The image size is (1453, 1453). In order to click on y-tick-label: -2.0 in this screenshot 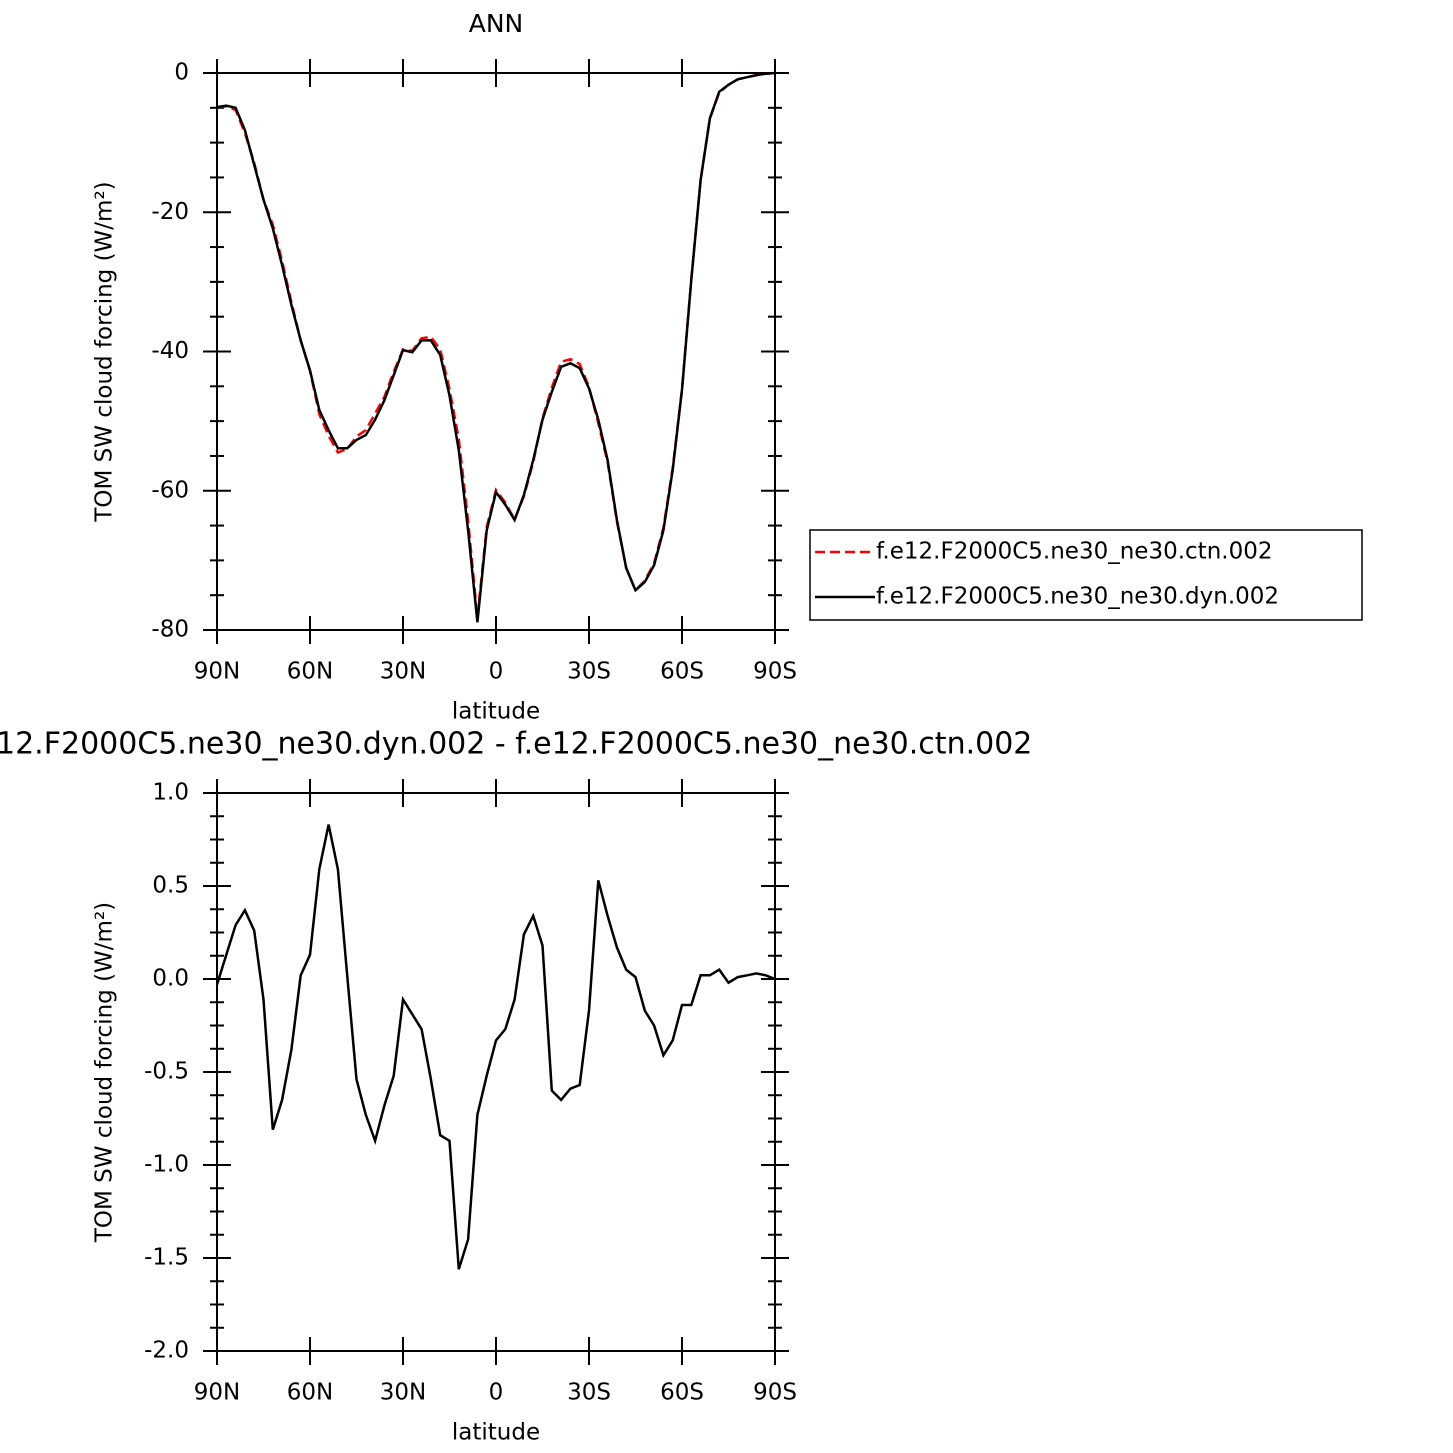, I will do `click(166, 1351)`.